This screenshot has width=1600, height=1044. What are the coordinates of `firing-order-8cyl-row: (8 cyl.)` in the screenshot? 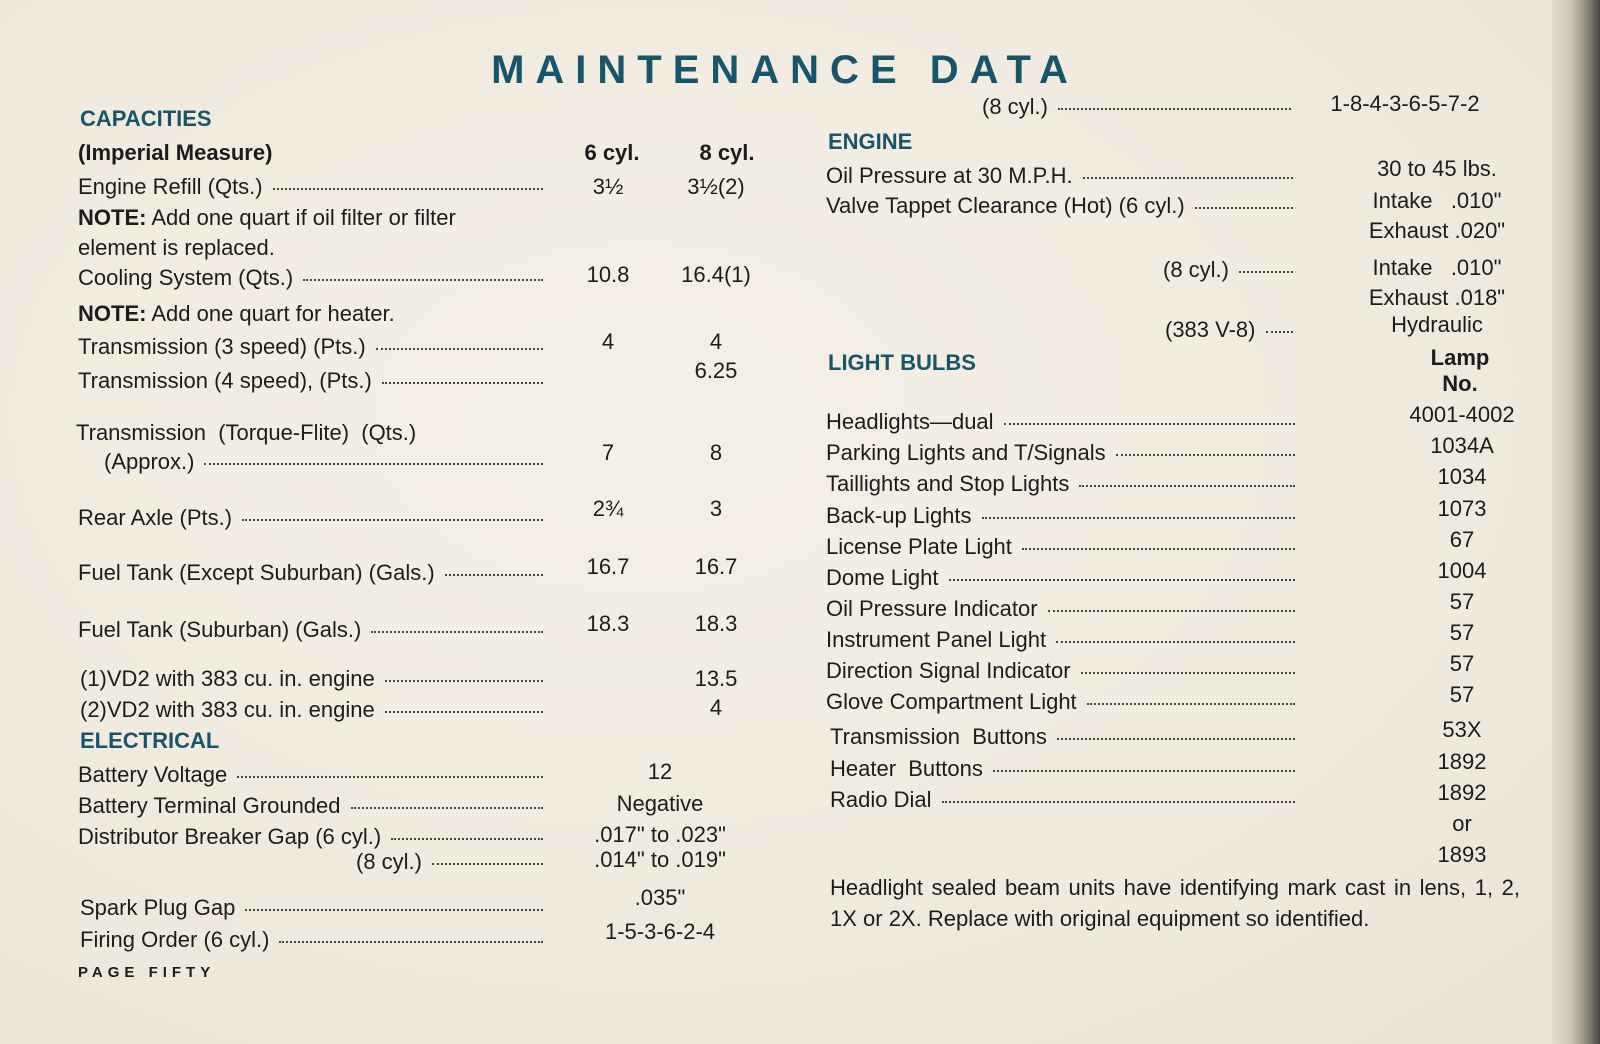 It's located at (1137, 107).